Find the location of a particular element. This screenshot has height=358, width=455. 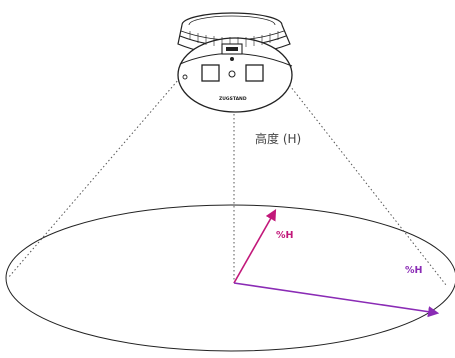

radius-inner-arrow is located at coordinates (255, 246).